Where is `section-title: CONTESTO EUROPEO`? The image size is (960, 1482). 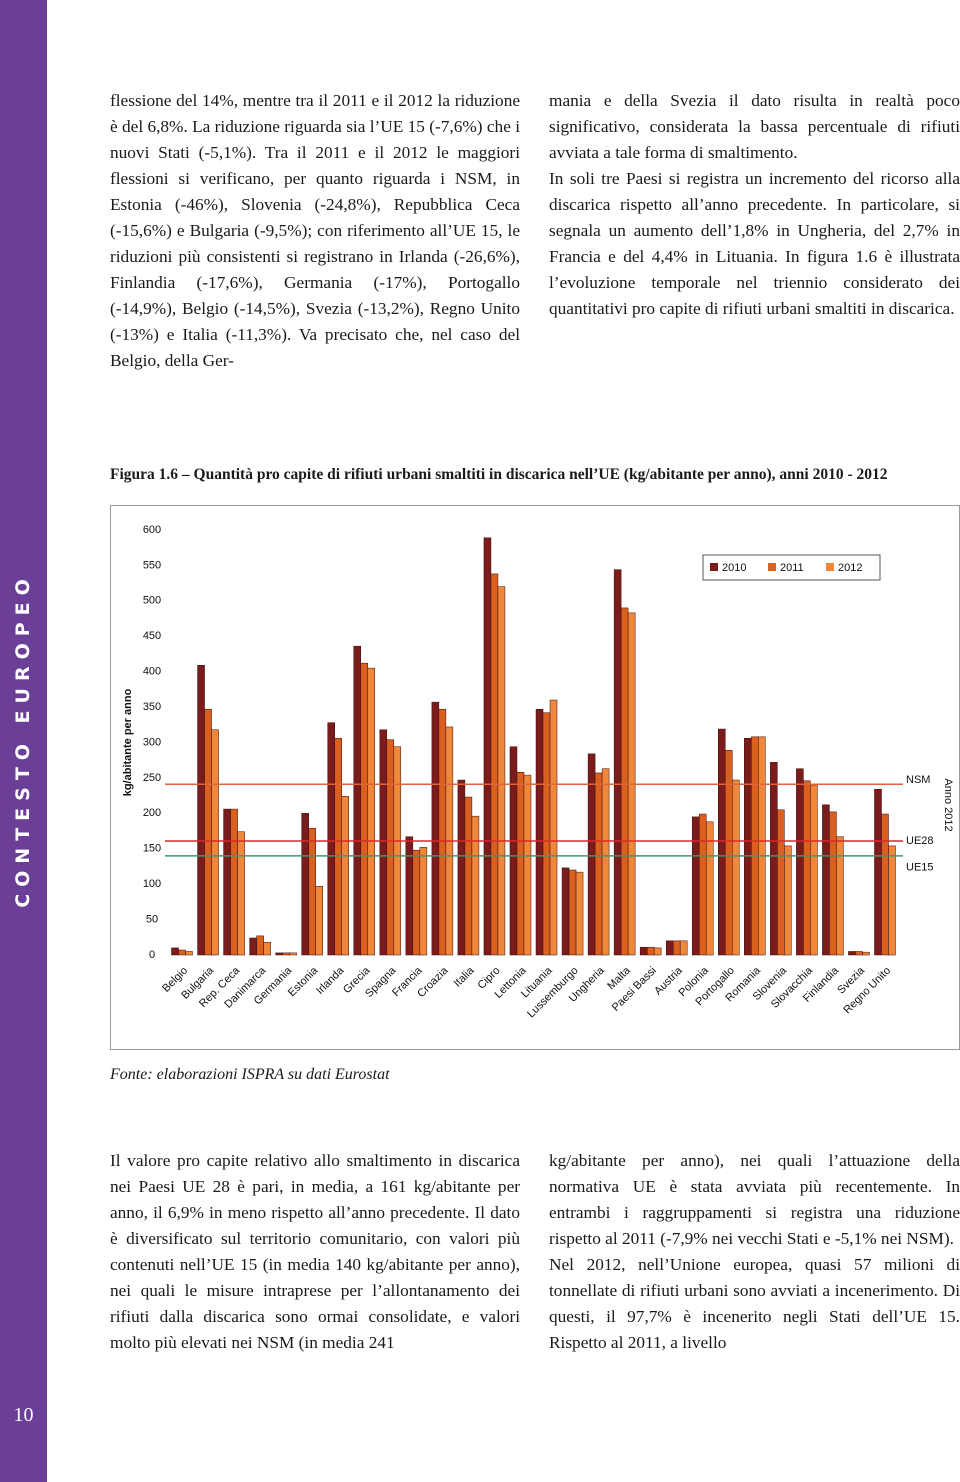
section-title: CONTESTO EUROPEO is located at coordinates (23, 740).